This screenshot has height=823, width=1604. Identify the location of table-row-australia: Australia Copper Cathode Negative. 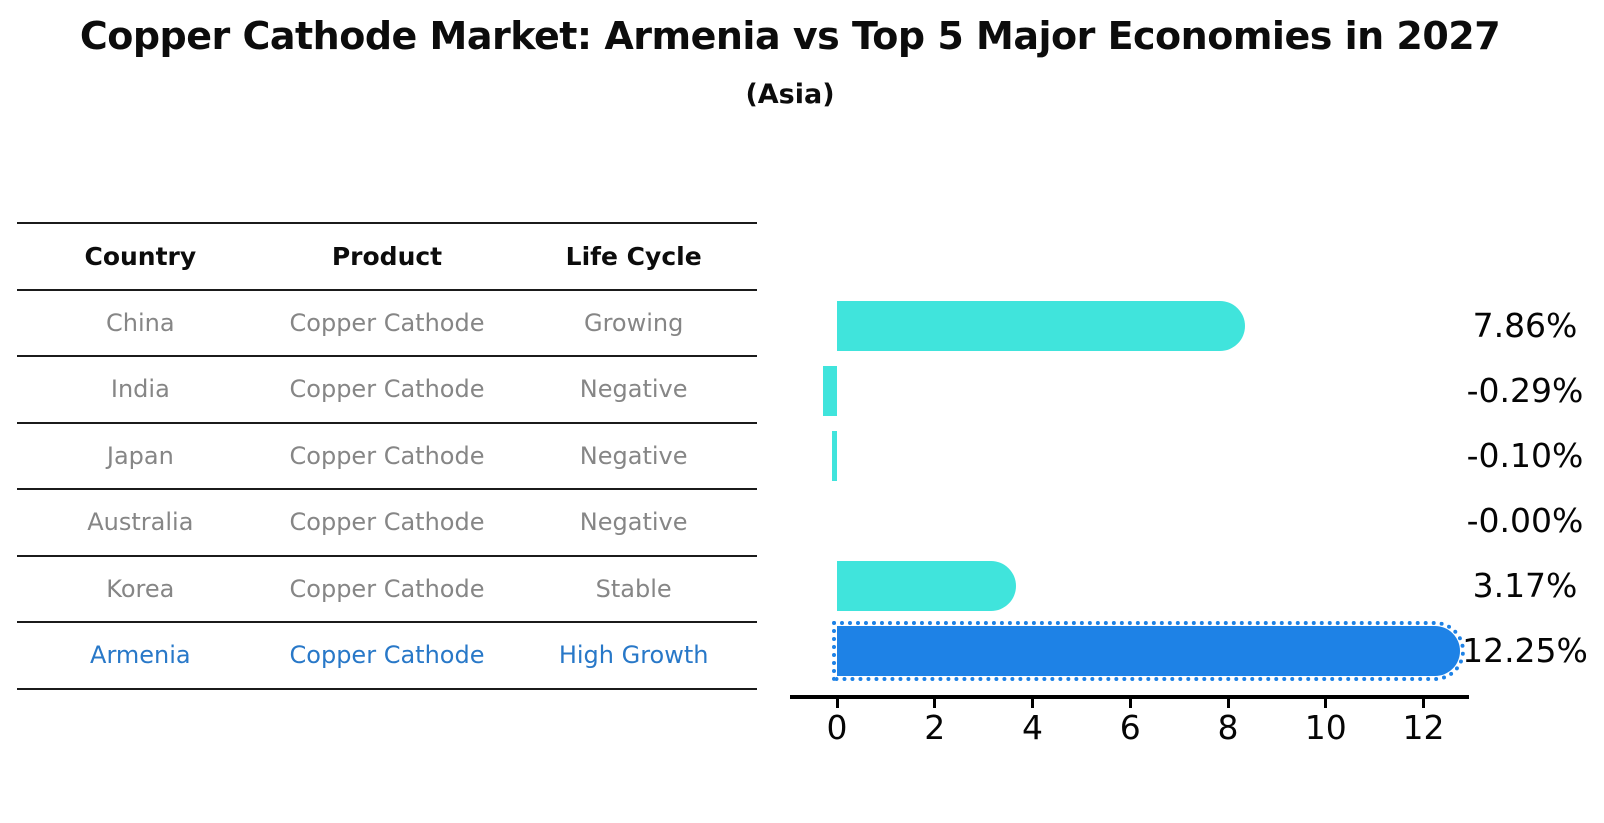
(387, 521).